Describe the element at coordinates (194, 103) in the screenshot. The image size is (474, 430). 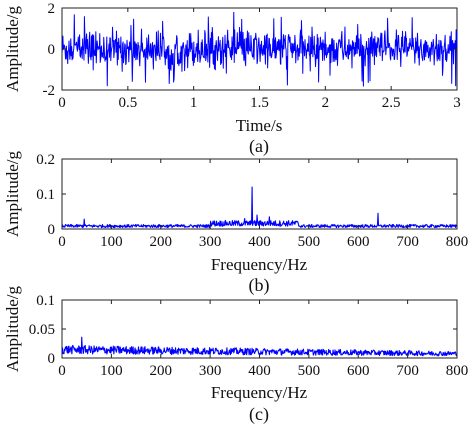
I see `x-tick-label: 1` at that location.